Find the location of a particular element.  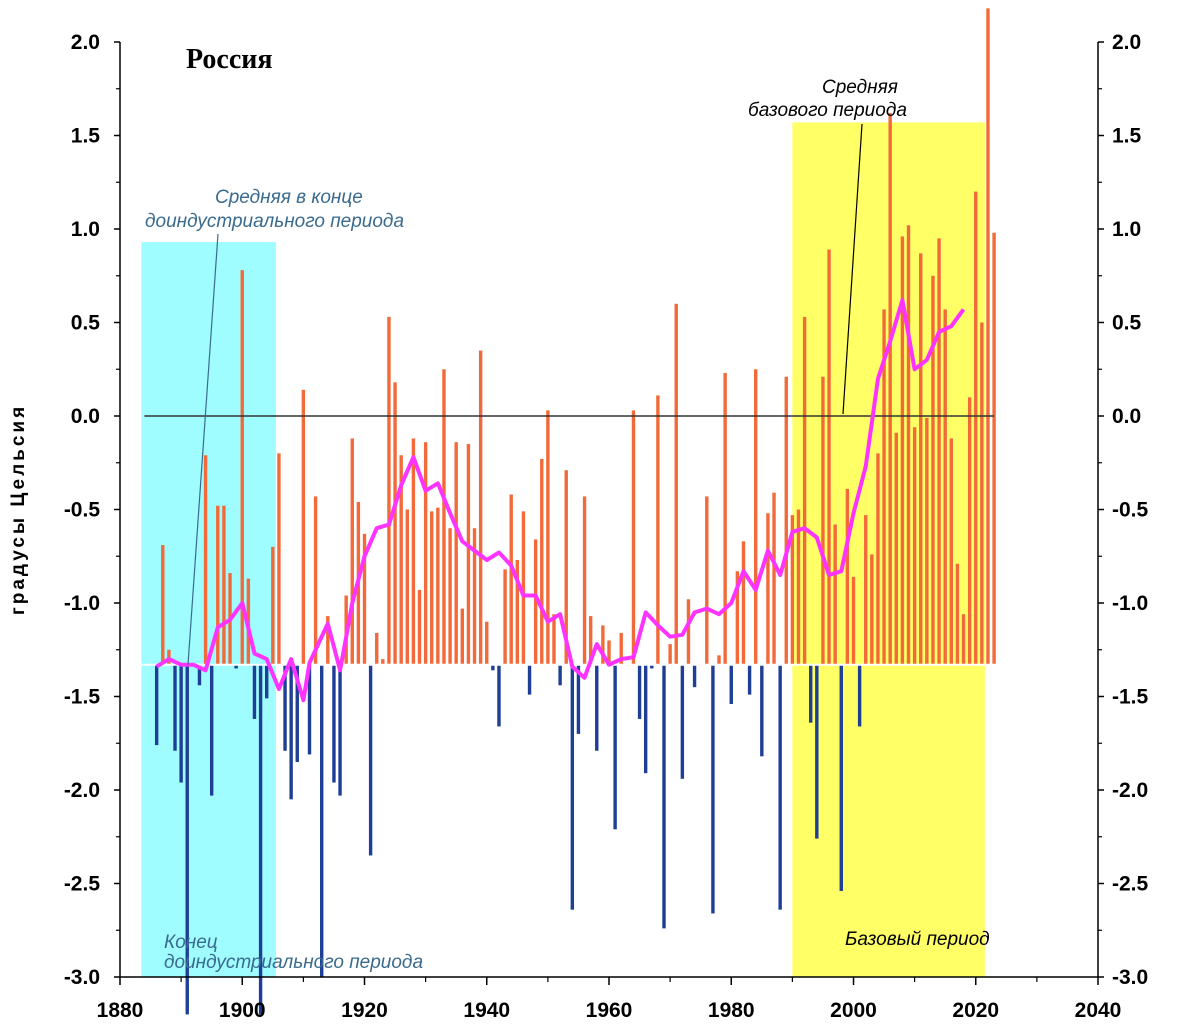

bar-1924 is located at coordinates (389, 490).